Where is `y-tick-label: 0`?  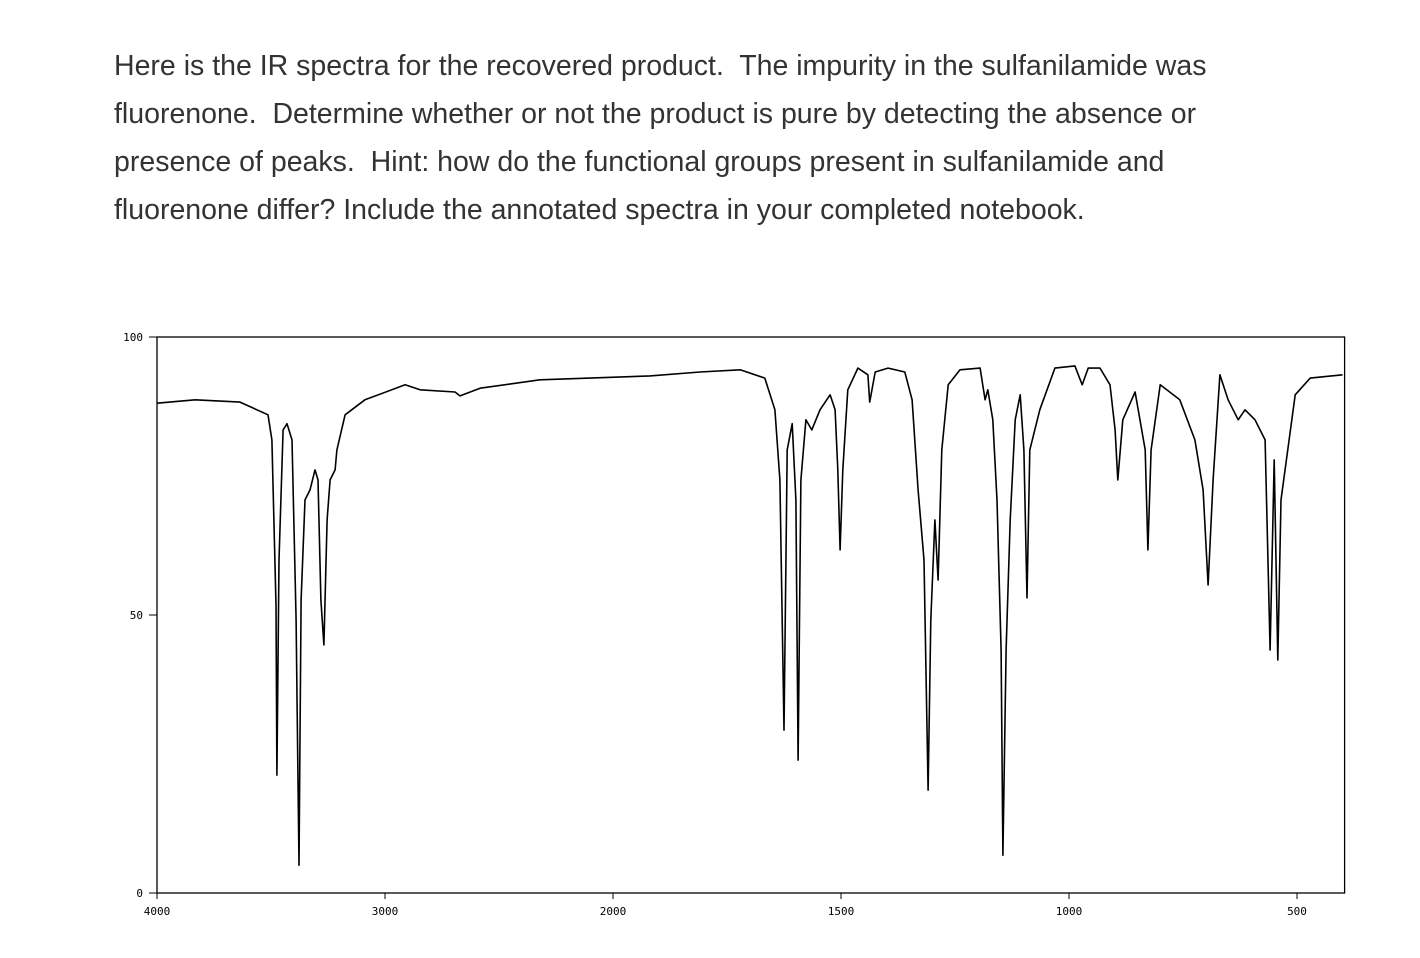
y-tick-label: 0 is located at coordinates (139, 893).